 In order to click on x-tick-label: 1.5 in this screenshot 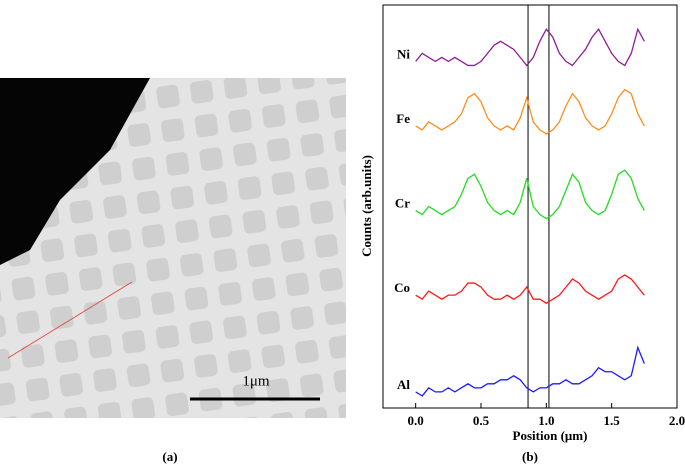, I will do `click(612, 420)`.